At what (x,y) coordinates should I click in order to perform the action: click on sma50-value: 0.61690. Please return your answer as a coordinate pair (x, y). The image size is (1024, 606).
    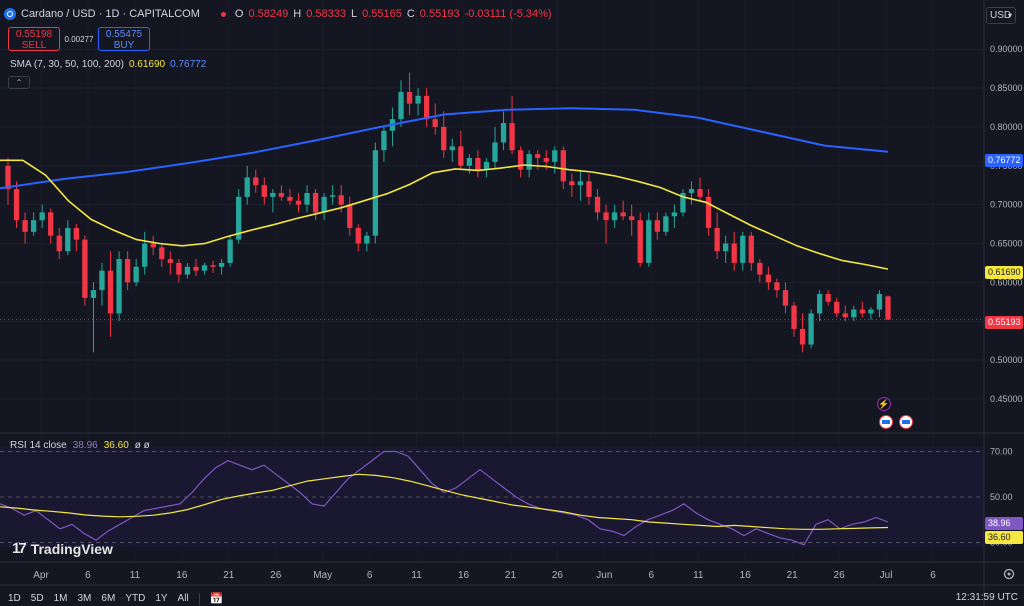
    Looking at the image, I should click on (147, 64).